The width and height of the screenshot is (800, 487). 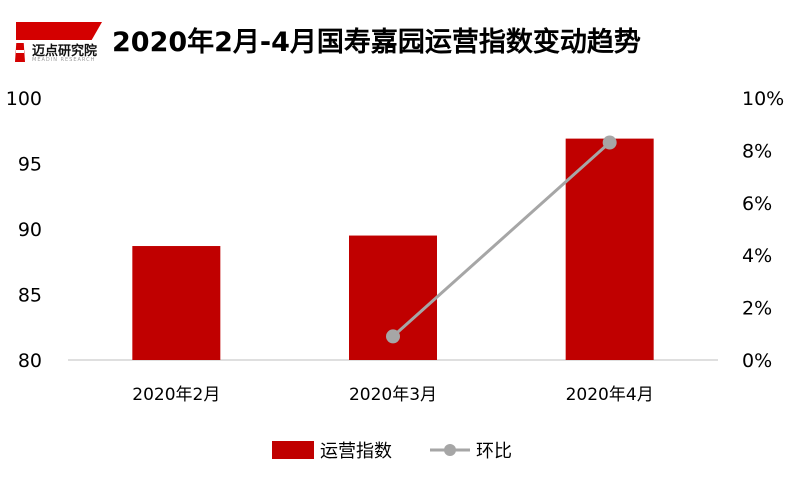 What do you see at coordinates (30, 230) in the screenshot?
I see `y-left-tick-label: 90` at bounding box center [30, 230].